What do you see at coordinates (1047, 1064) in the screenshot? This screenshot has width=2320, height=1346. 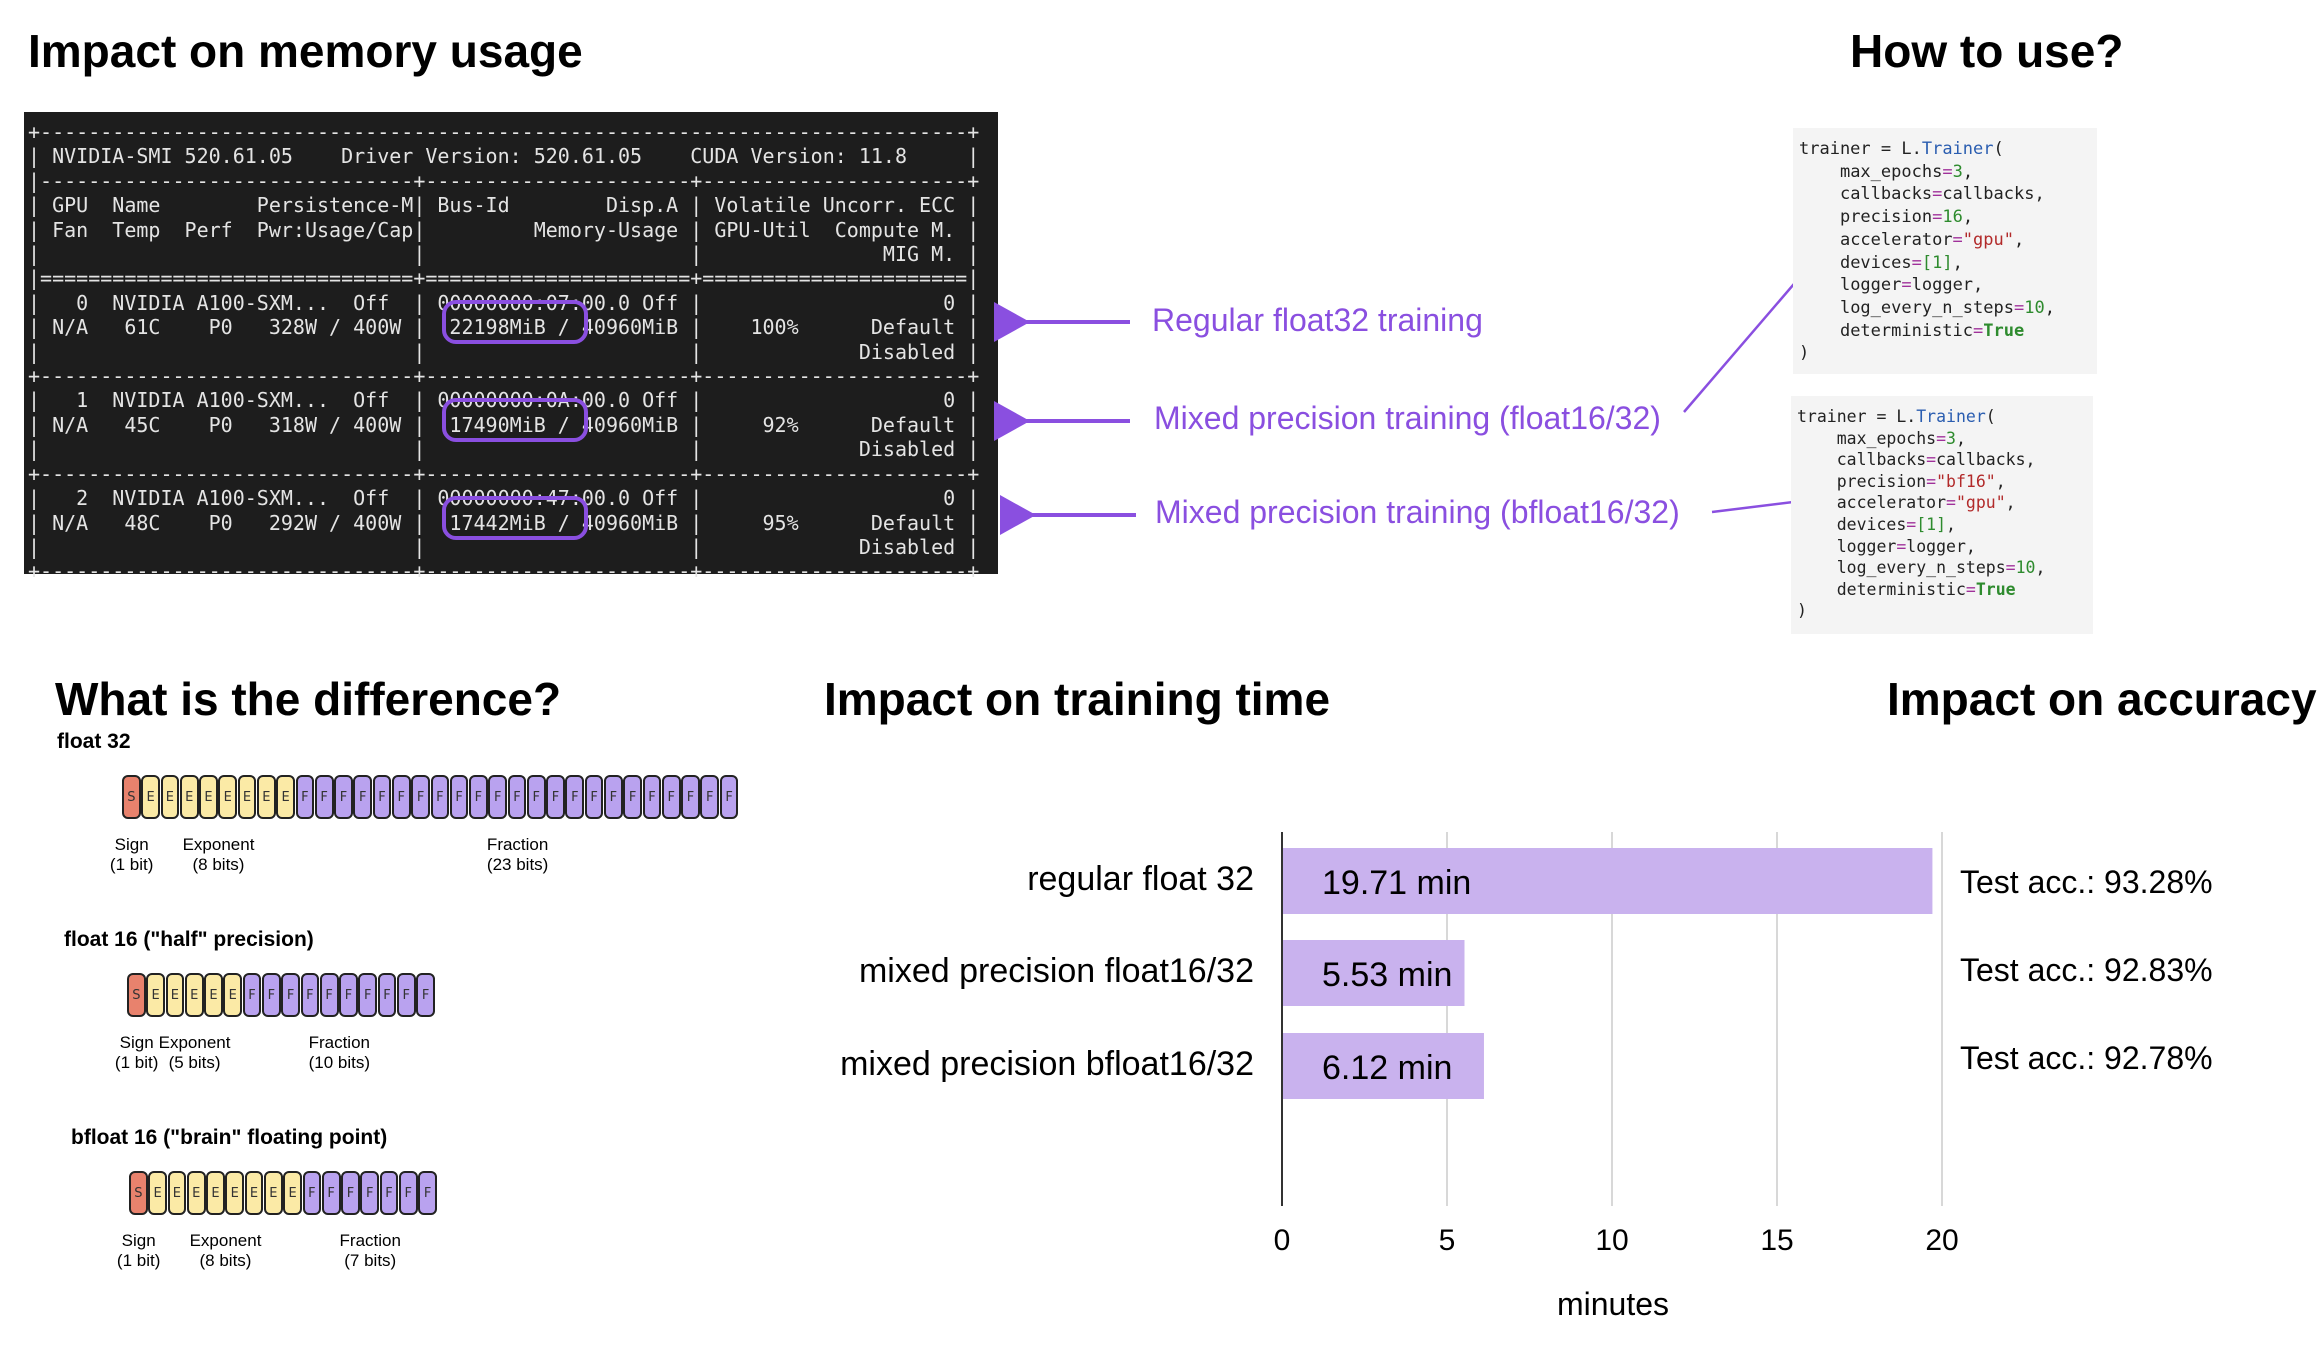 I see `bar-category-label: mixed precision bfloat16/32` at bounding box center [1047, 1064].